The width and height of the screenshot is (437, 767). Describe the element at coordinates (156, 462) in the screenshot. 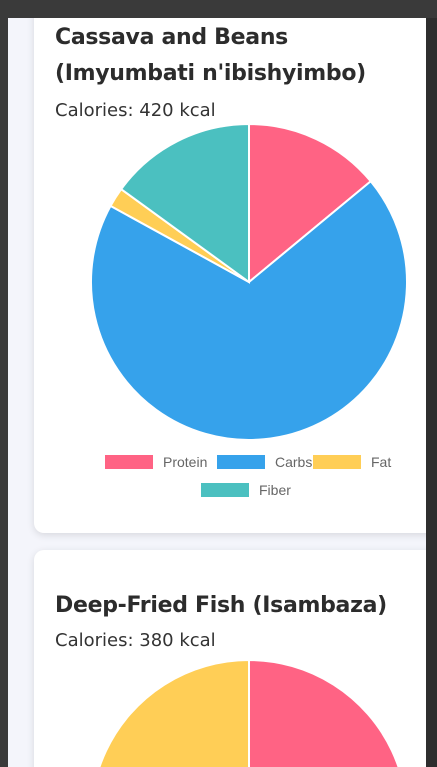

I see `legend-item-protein: Protein` at that location.